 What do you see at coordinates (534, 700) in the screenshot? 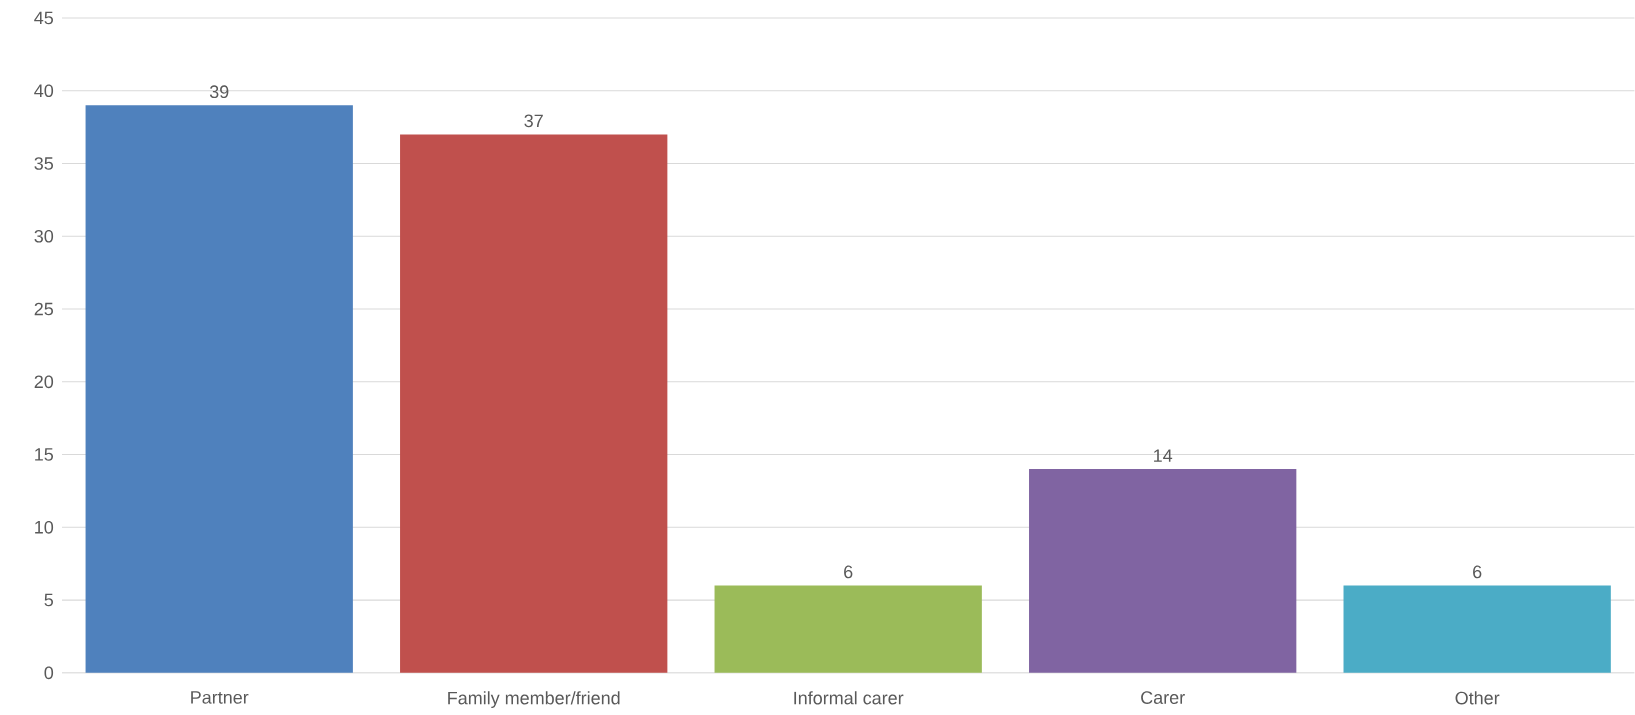
I see `x-tick-label: Family member/friend` at bounding box center [534, 700].